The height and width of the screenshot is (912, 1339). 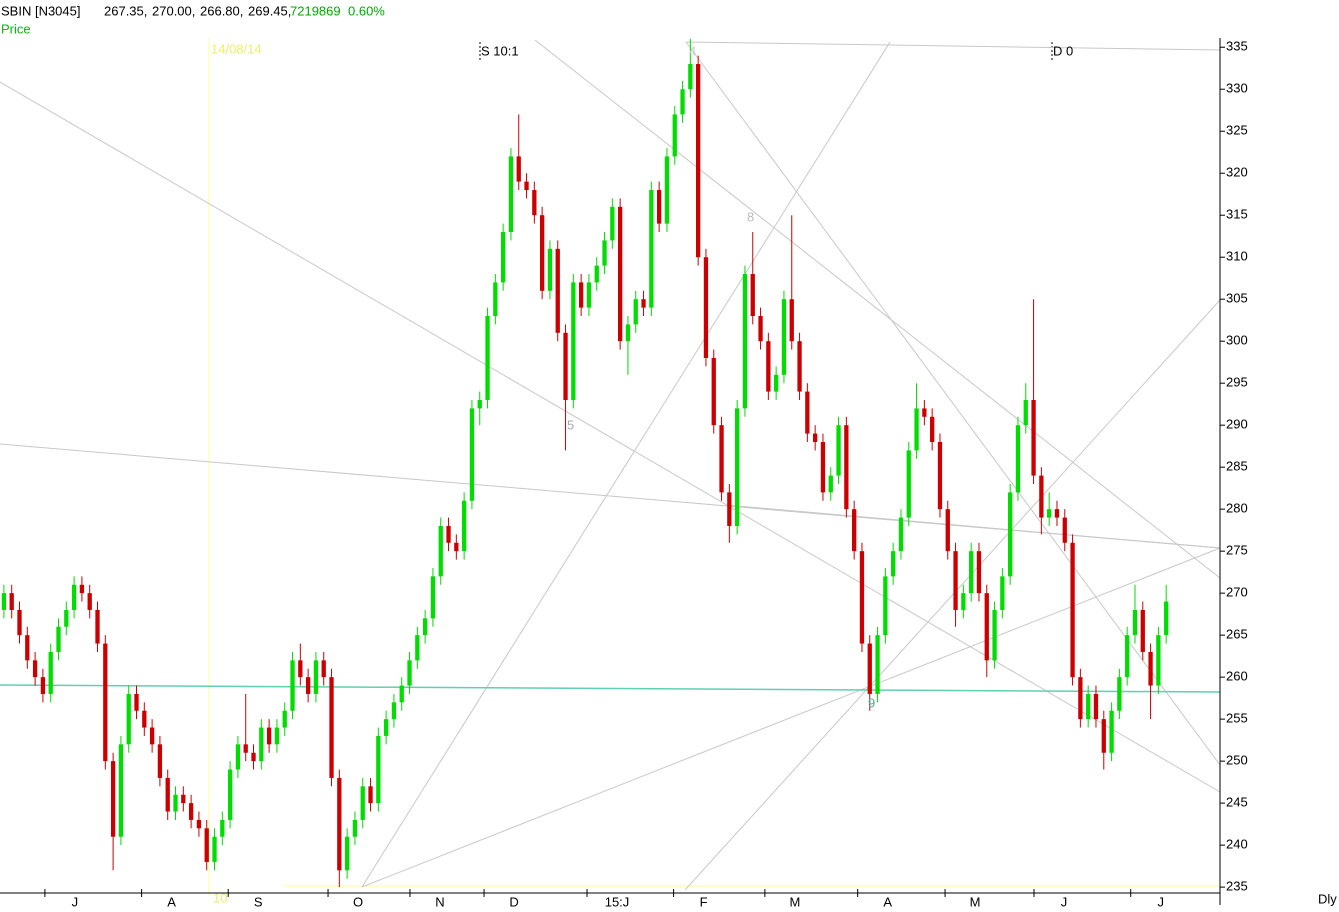 I want to click on y-tick-label: 305, so click(x=1237, y=298).